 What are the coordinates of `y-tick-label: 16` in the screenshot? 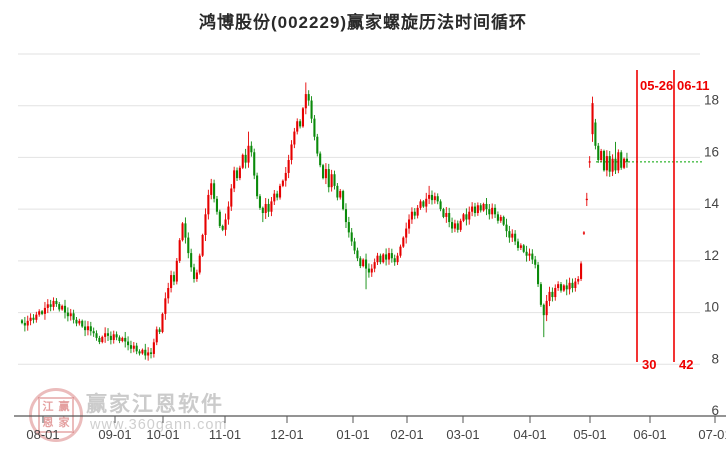 It's located at (711, 151).